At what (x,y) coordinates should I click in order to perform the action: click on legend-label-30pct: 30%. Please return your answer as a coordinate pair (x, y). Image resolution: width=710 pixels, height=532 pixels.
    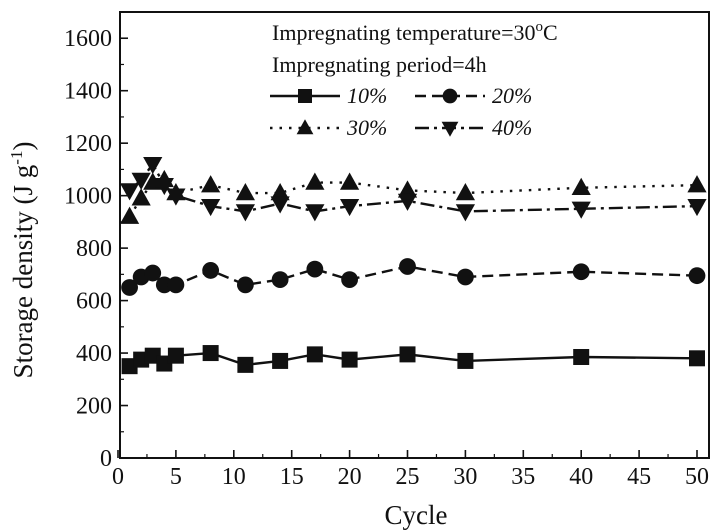
    Looking at the image, I should click on (366, 127).